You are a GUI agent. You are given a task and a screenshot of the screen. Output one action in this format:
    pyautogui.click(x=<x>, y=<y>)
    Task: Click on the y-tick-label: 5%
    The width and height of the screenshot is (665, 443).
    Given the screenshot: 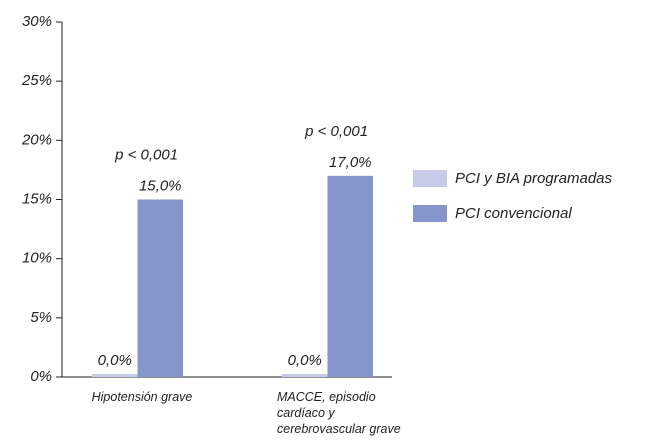 What is the action you would take?
    pyautogui.click(x=41, y=317)
    